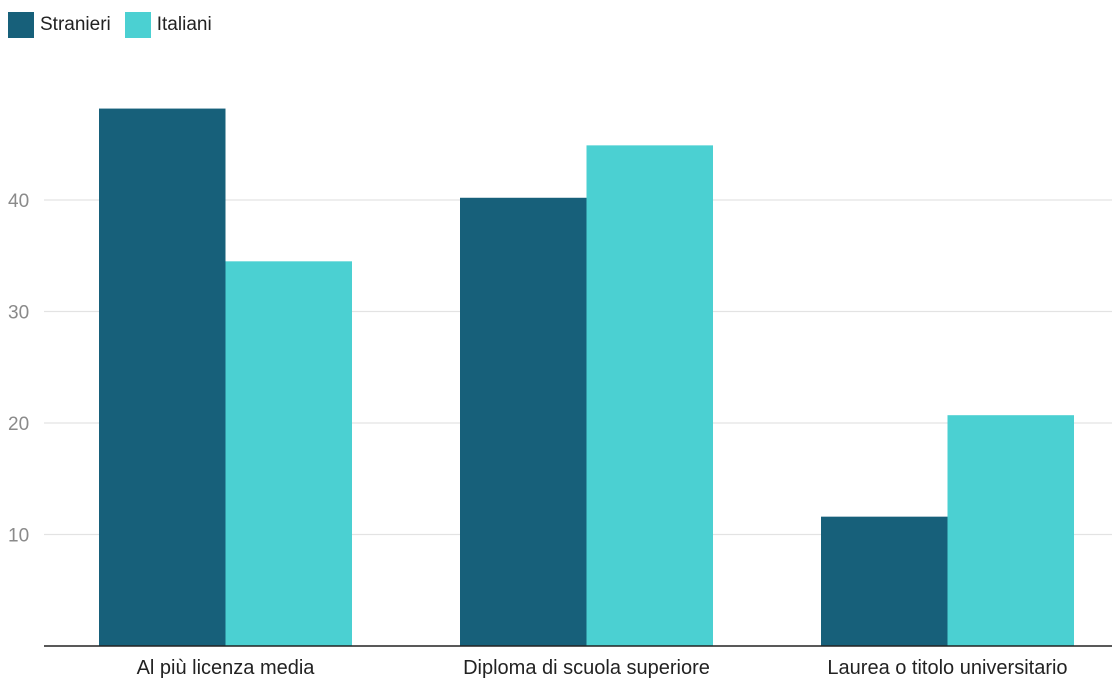 The width and height of the screenshot is (1112, 678). Describe the element at coordinates (226, 667) in the screenshot. I see `x-category-label-0: Al più licenza media` at that location.